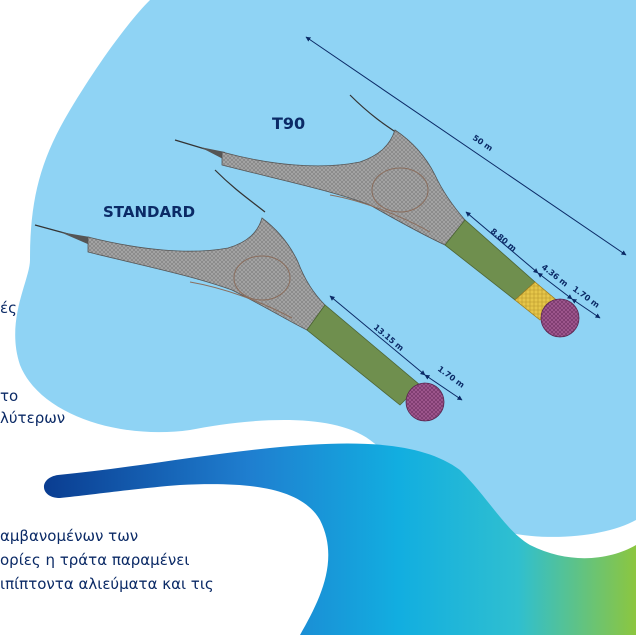 This screenshot has width=636, height=635. I want to click on standard-codend, so click(425, 402).